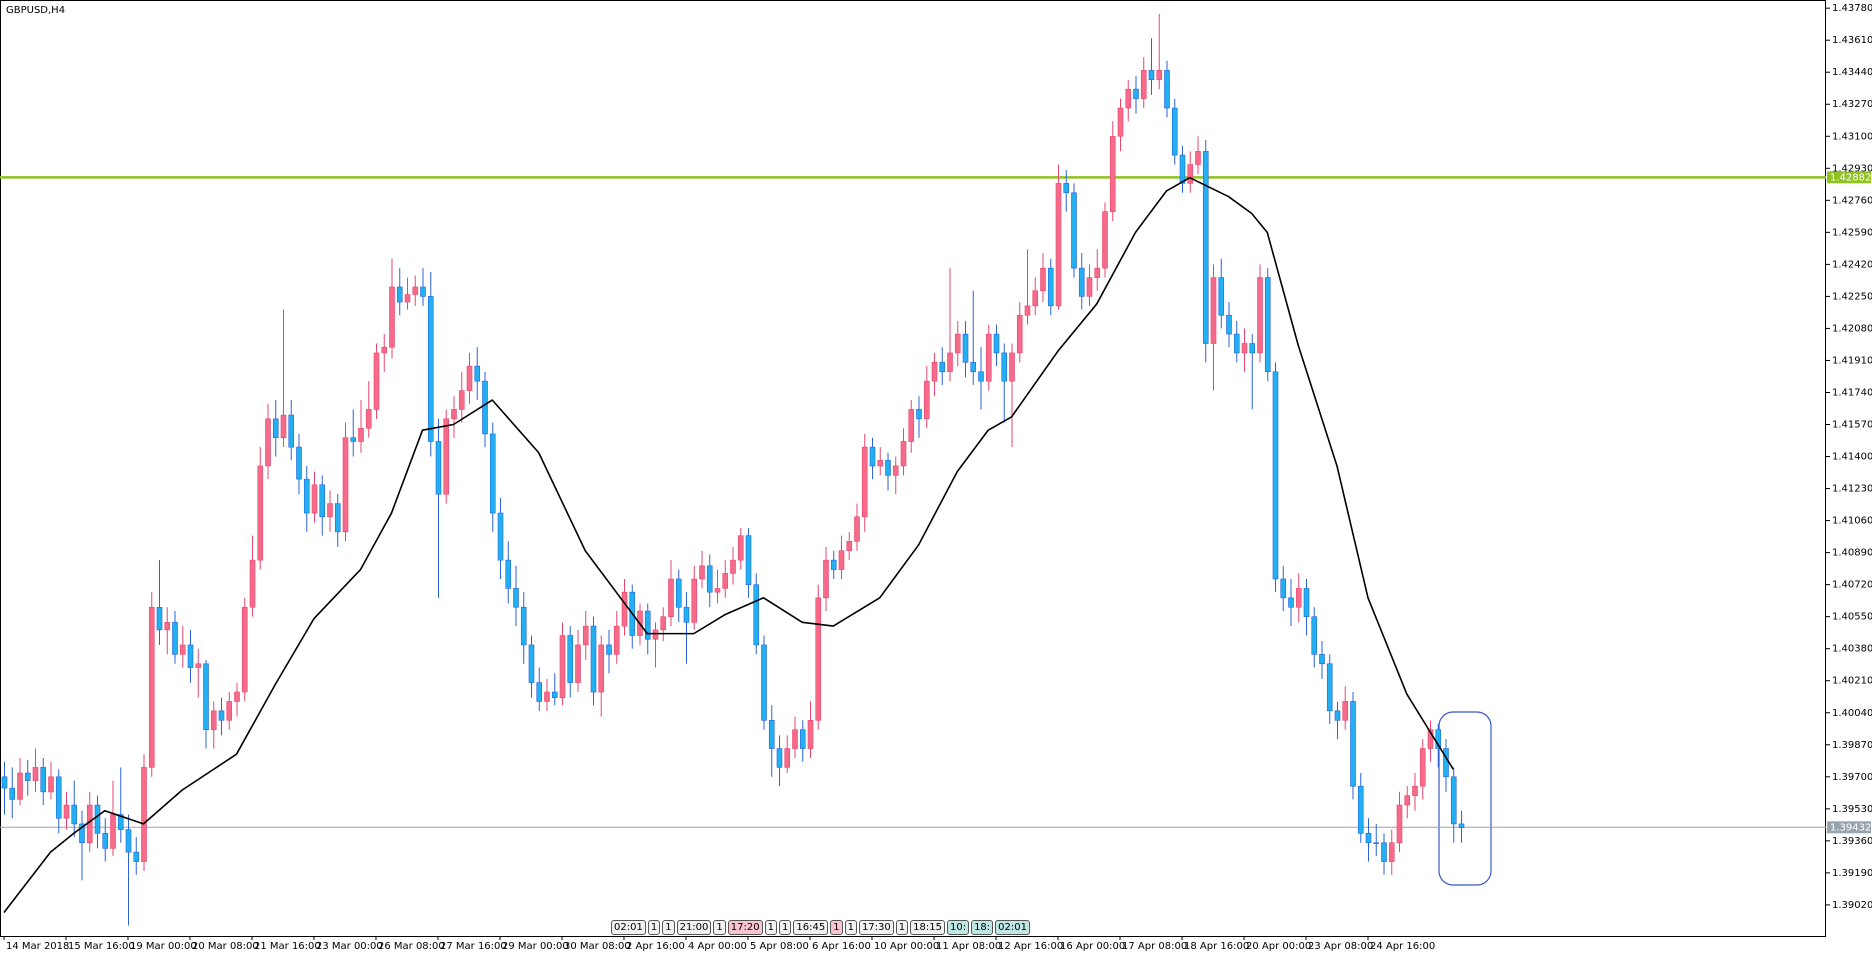 This screenshot has width=1872, height=953. I want to click on x-tick-label: 14 Mar 2018, so click(37, 946).